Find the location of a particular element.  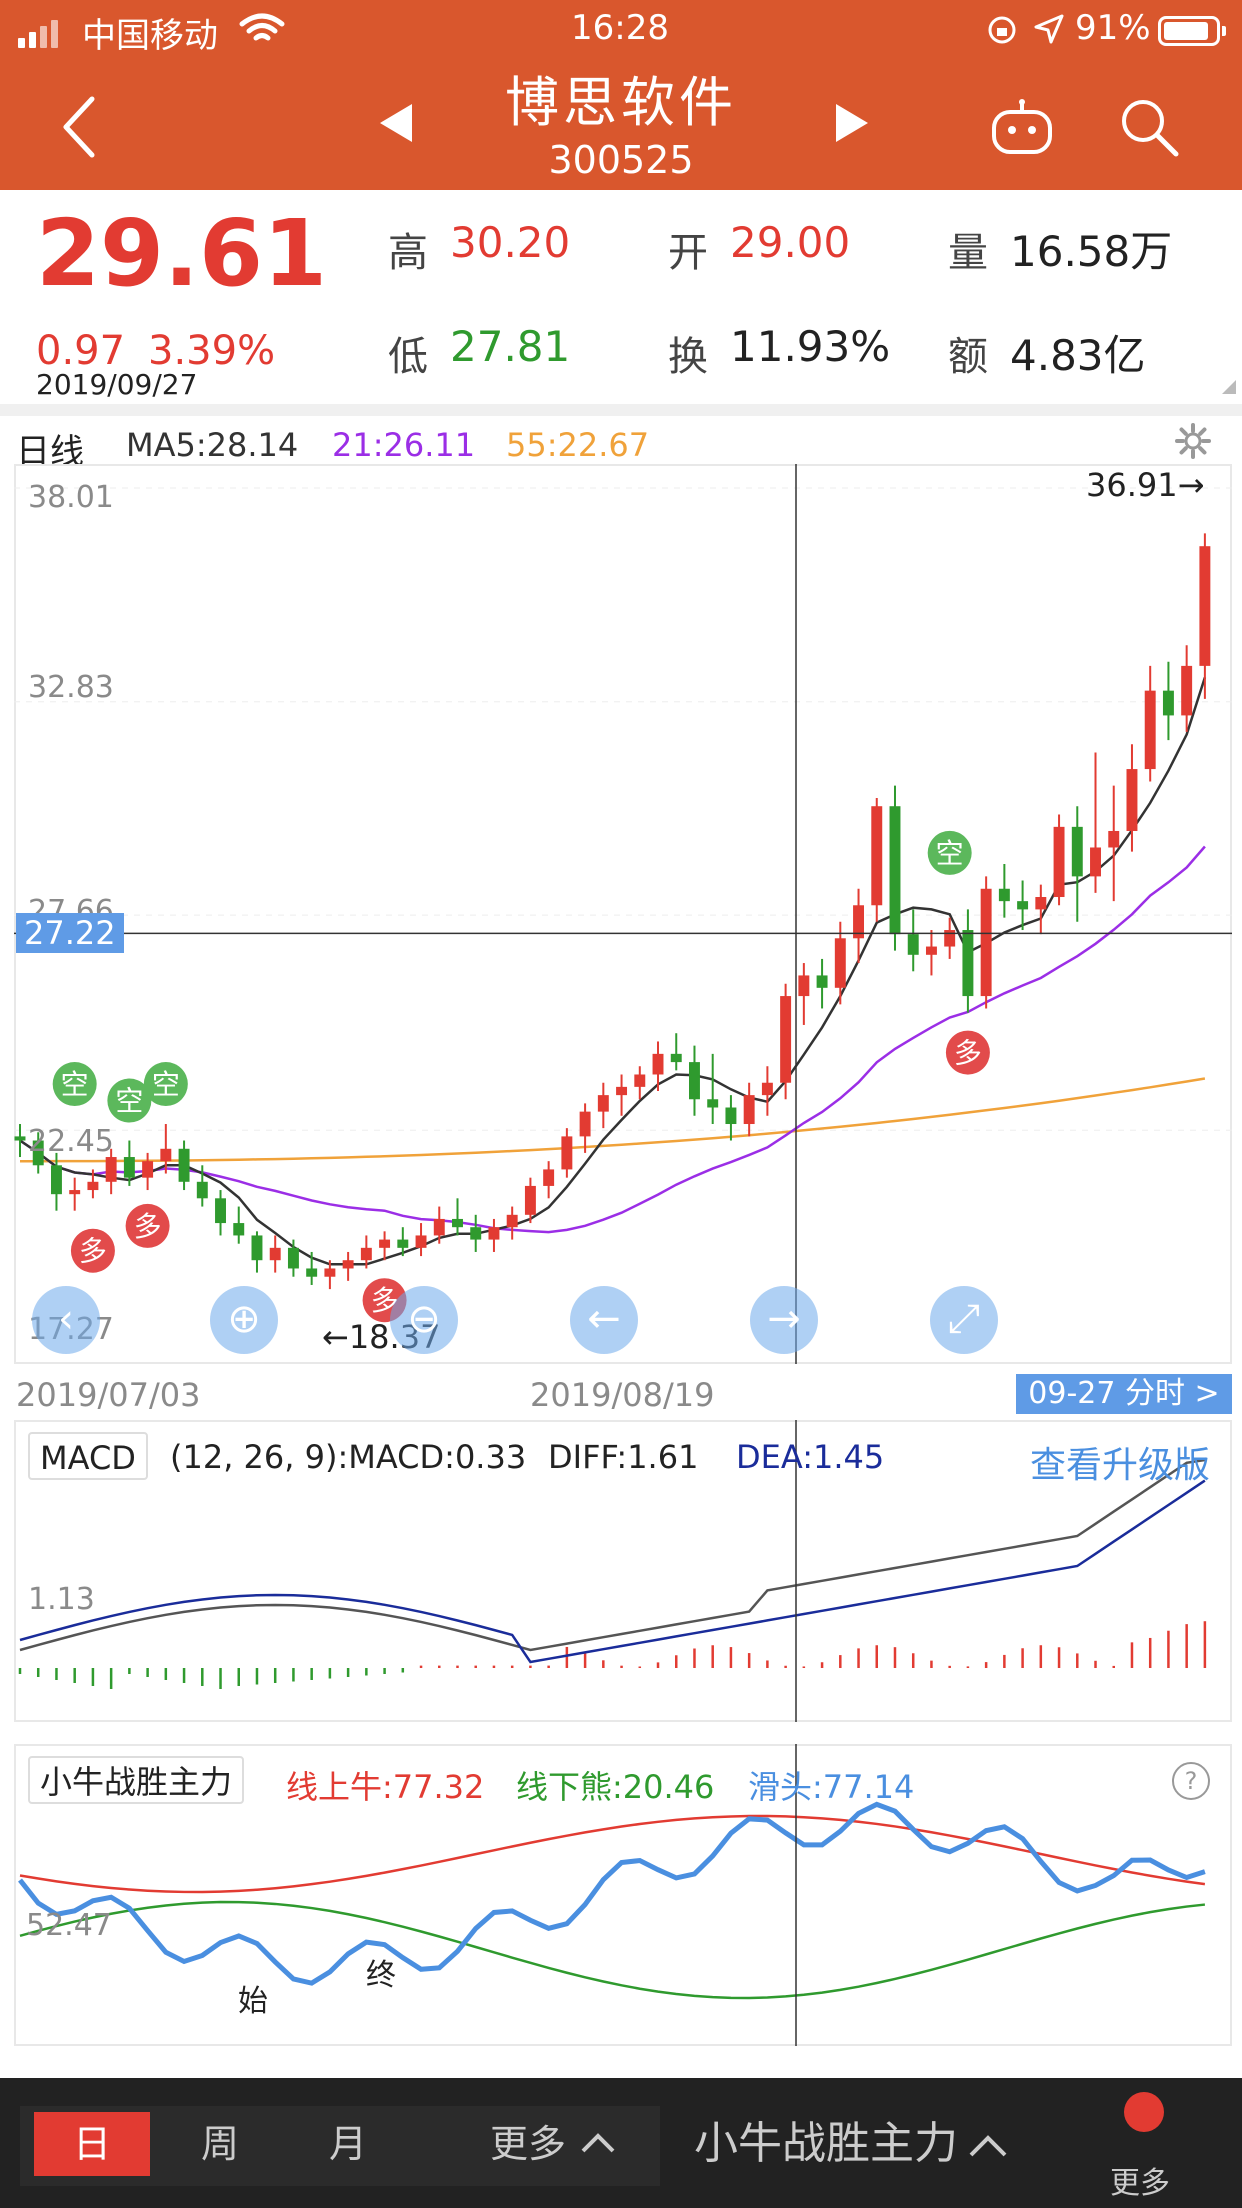

arrow-right-icon: → is located at coordinates (784, 1319).